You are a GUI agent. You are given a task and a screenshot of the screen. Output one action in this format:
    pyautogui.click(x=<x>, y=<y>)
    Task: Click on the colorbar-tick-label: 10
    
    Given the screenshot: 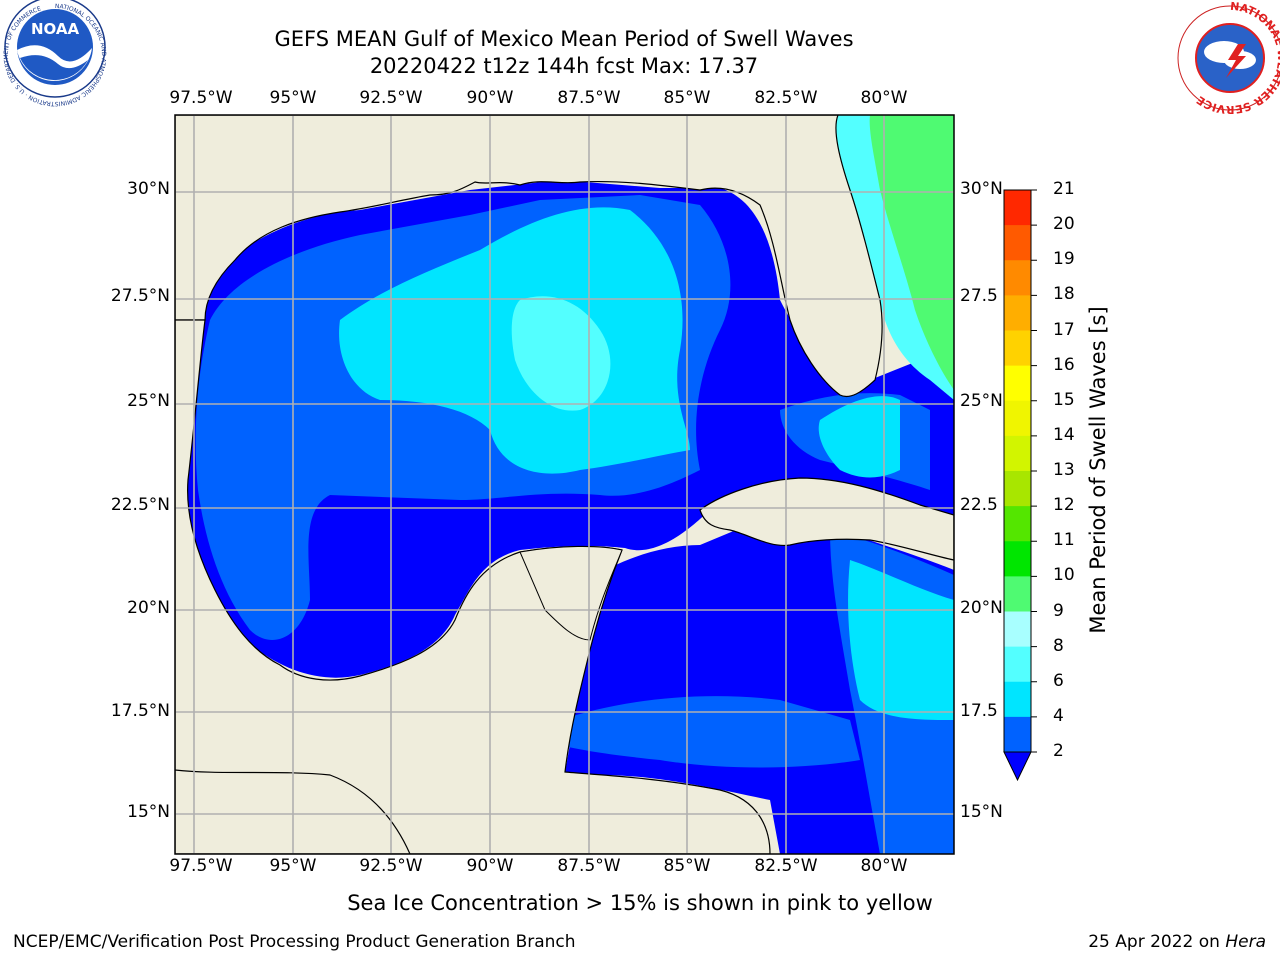 What is the action you would take?
    pyautogui.click(x=1064, y=575)
    